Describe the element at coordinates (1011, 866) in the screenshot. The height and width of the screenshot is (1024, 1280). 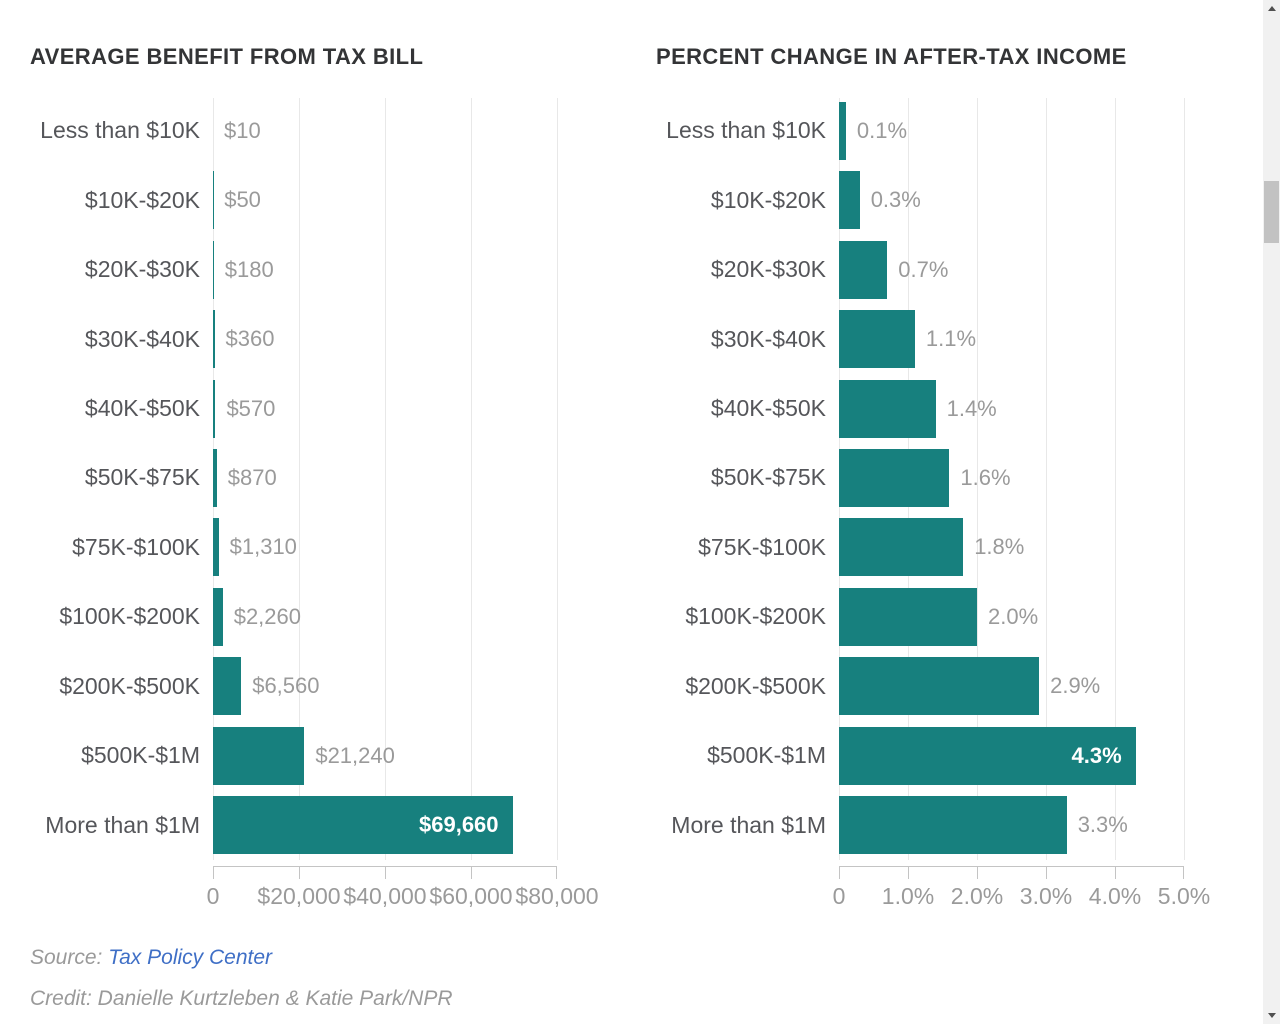
I see `axis-line` at that location.